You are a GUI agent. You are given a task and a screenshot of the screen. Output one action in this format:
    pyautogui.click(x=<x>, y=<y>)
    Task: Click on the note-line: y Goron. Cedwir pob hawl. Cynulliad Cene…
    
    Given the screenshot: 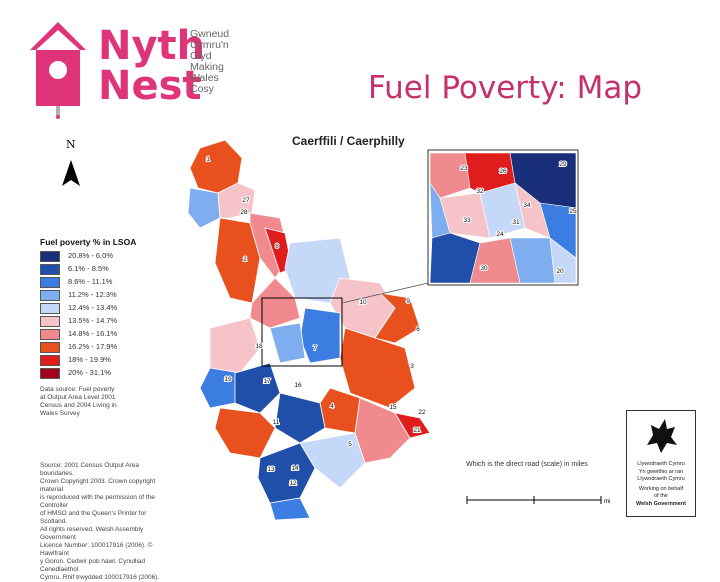 What is the action you would take?
    pyautogui.click(x=93, y=565)
    